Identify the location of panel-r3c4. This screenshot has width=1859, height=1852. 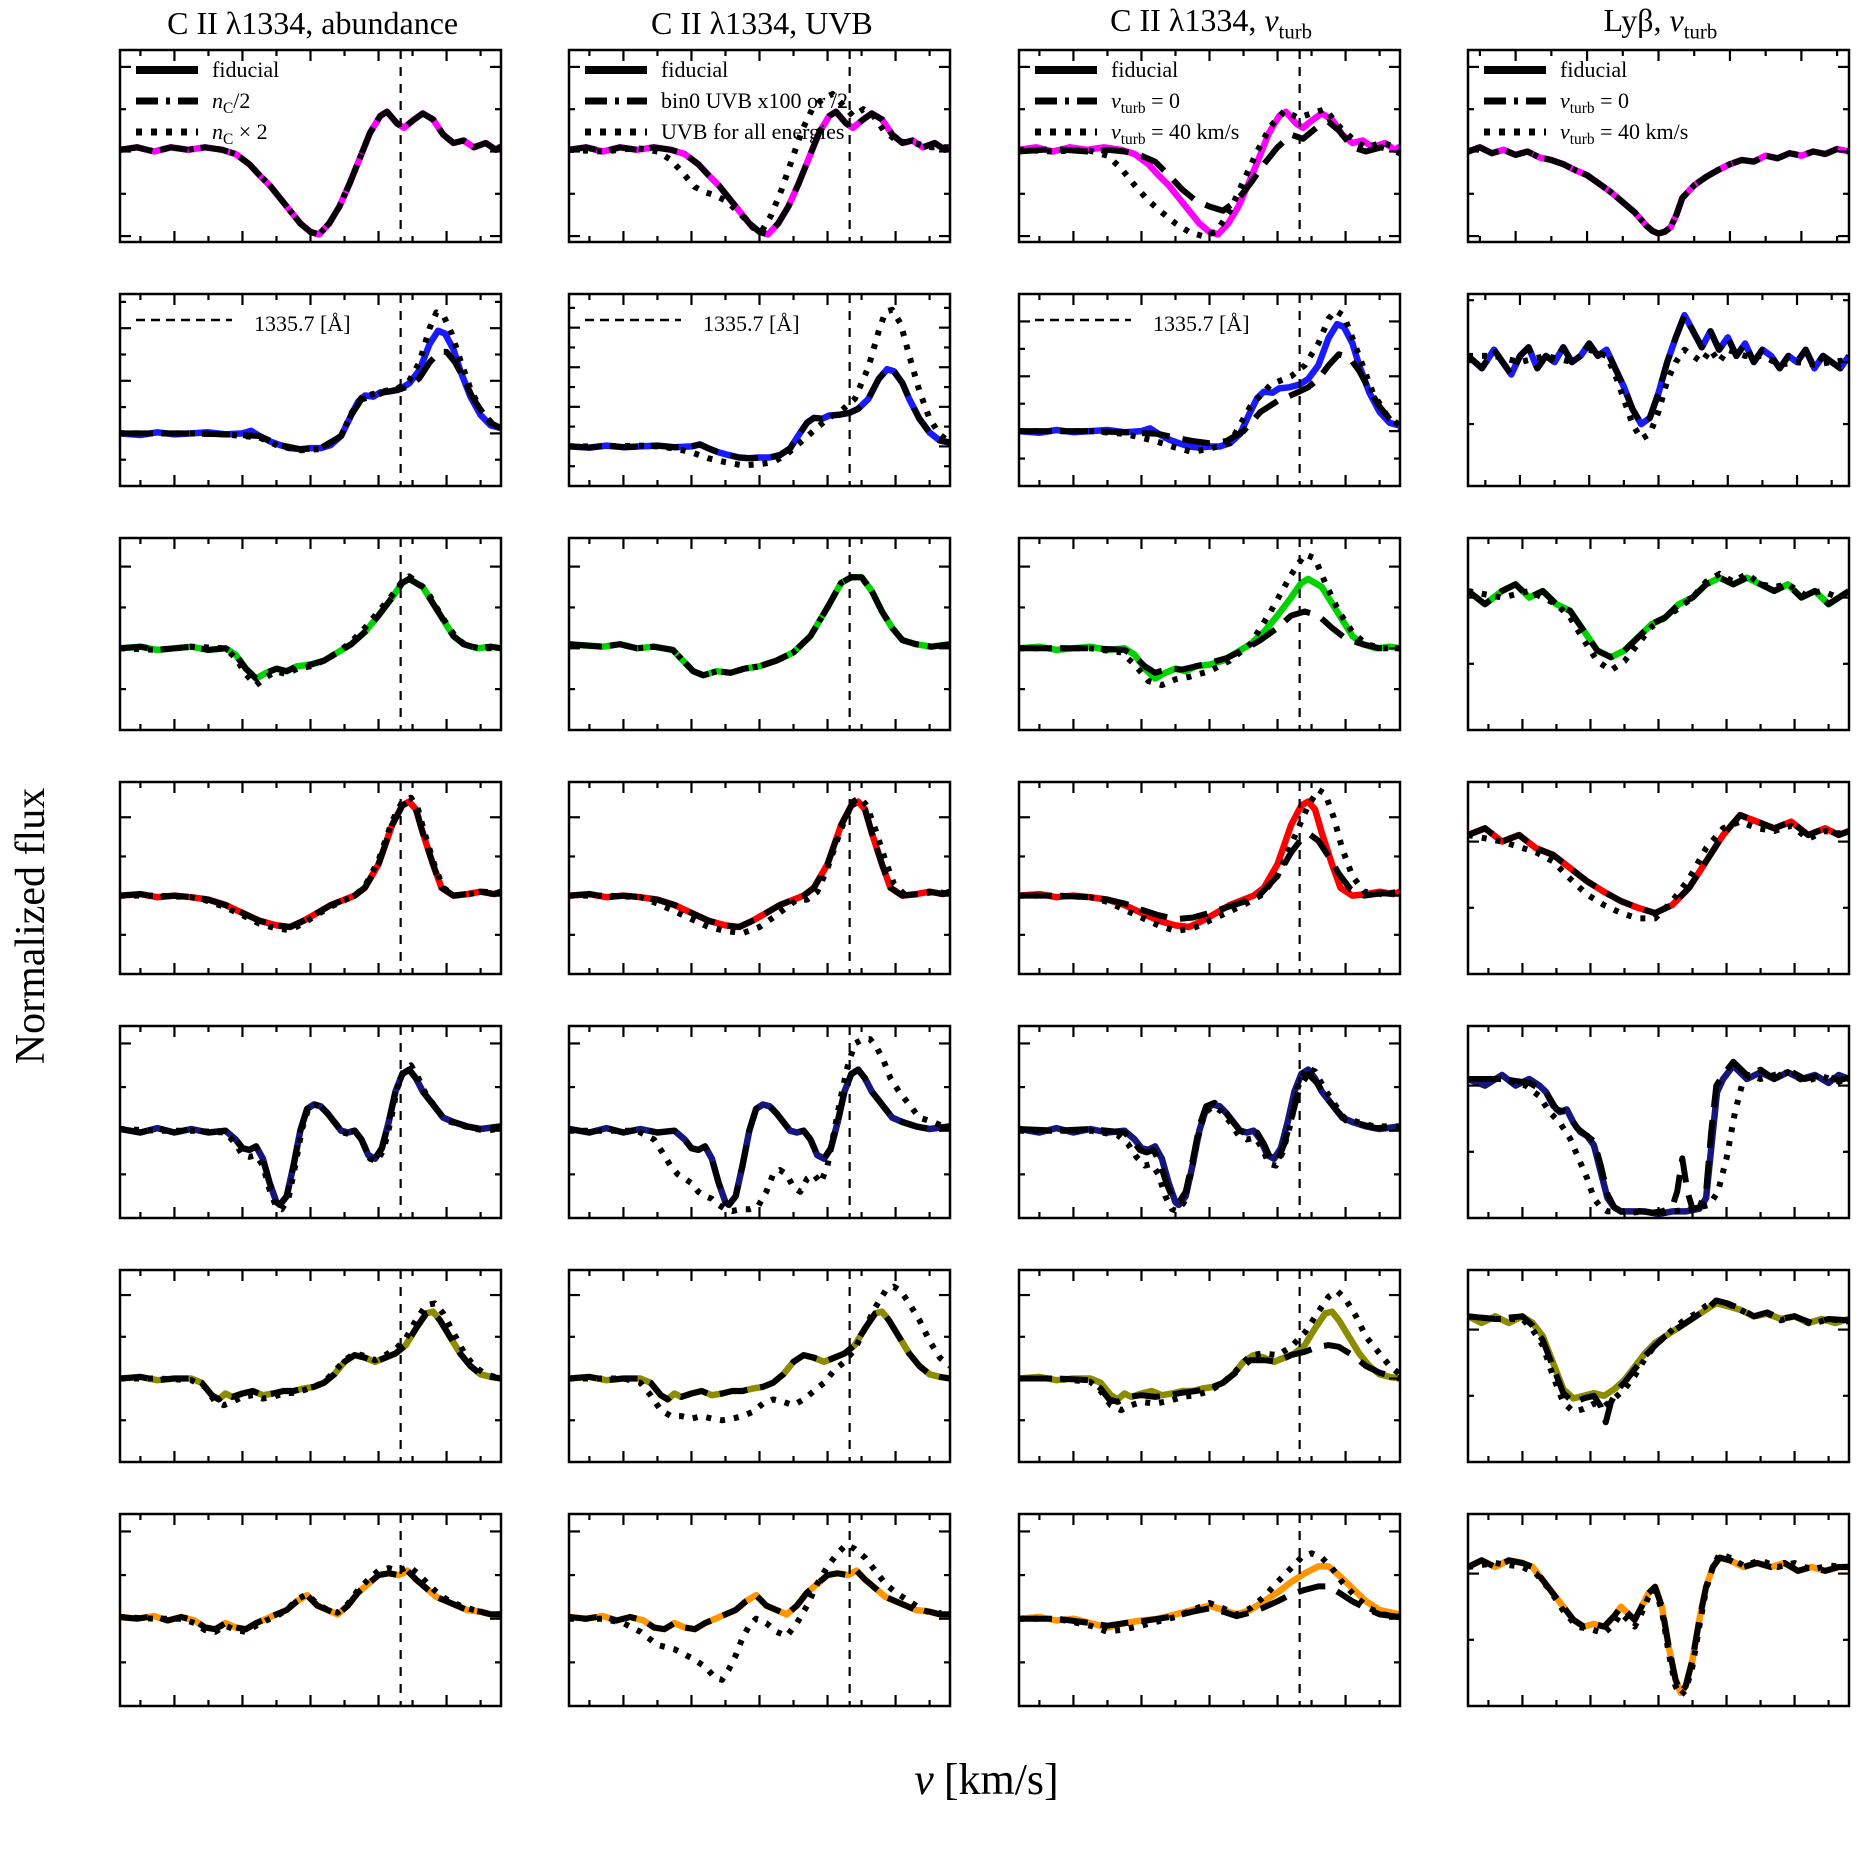
(1634, 656).